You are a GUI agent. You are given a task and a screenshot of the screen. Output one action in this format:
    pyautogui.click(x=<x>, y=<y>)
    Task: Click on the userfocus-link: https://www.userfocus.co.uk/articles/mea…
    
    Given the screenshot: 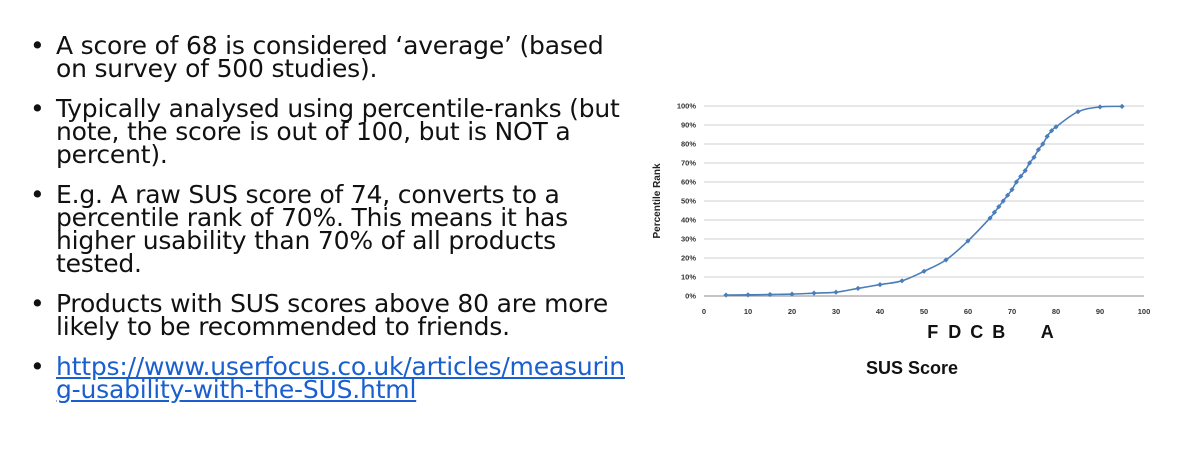 What is the action you would take?
    pyautogui.click(x=340, y=378)
    